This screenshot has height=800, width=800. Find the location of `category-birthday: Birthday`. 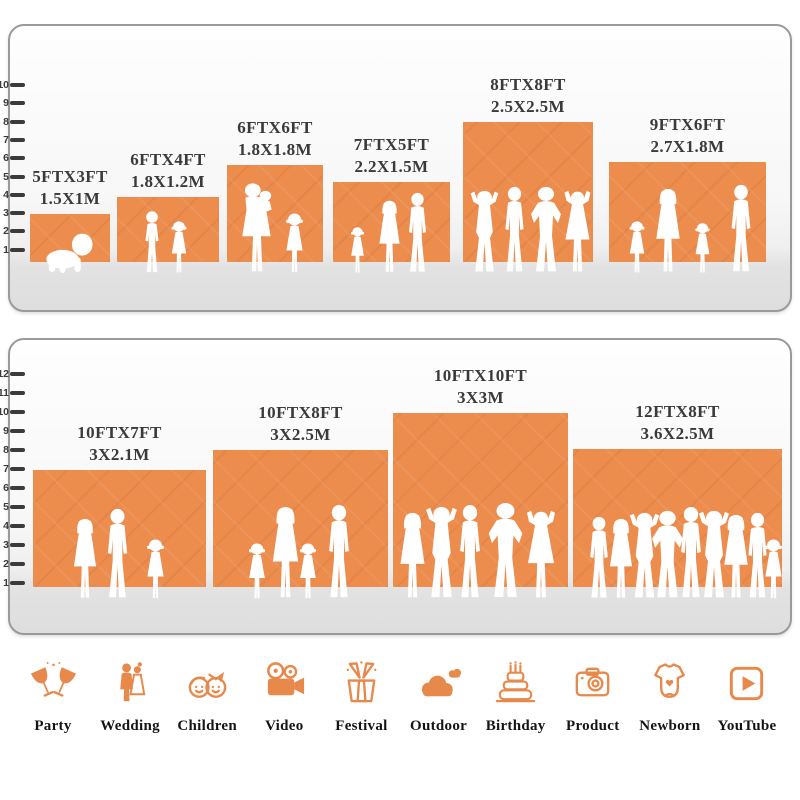

category-birthday: Birthday is located at coordinates (516, 697).